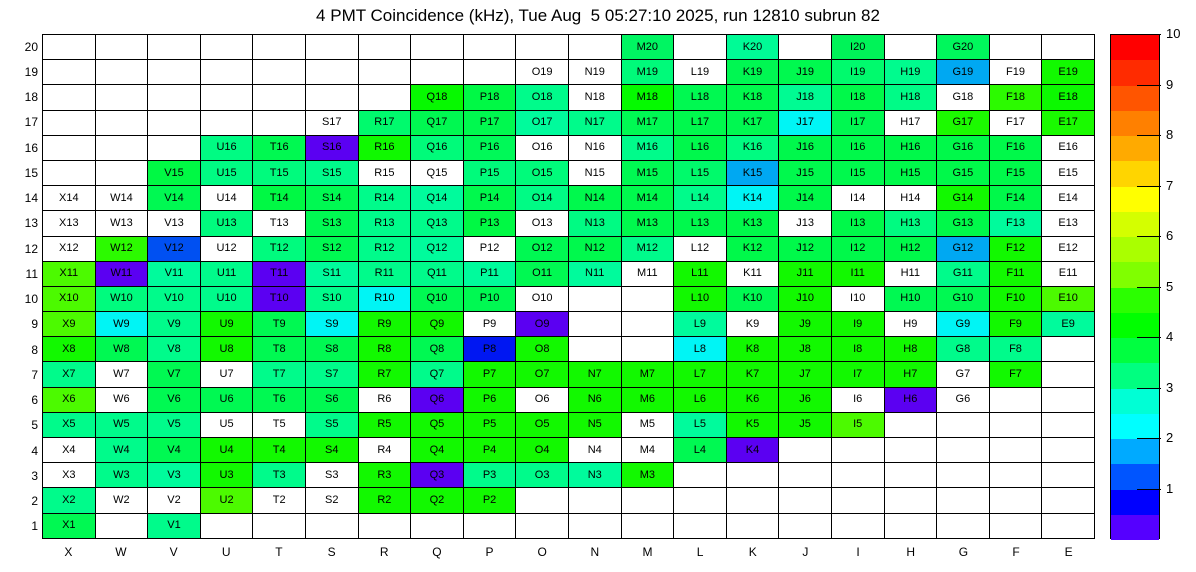 This screenshot has width=1196, height=572. What do you see at coordinates (1068, 248) in the screenshot?
I see `heatmap-cell-E12: E12` at bounding box center [1068, 248].